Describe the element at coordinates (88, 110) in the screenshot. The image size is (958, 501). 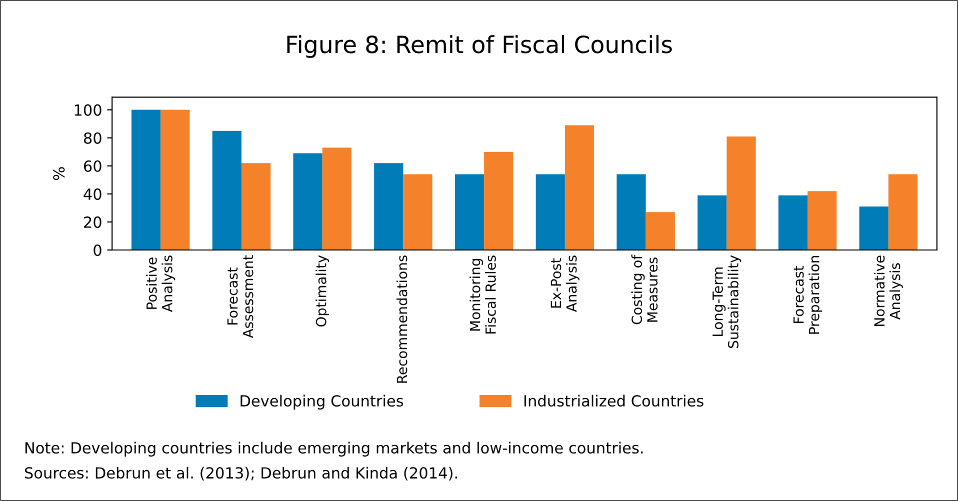
I see `y-tick-label: 100` at that location.